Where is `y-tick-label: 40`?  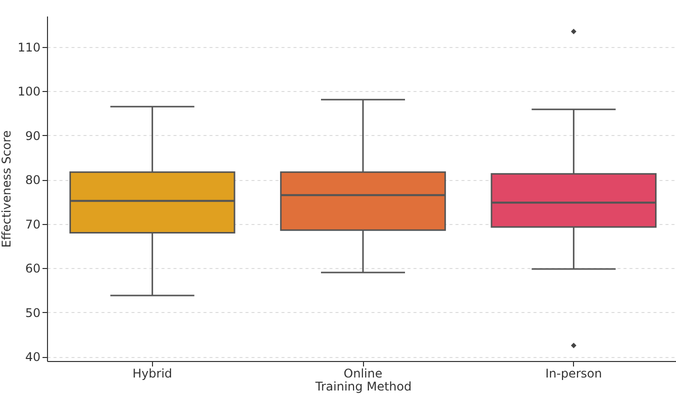 y-tick-label: 40 is located at coordinates (32, 357).